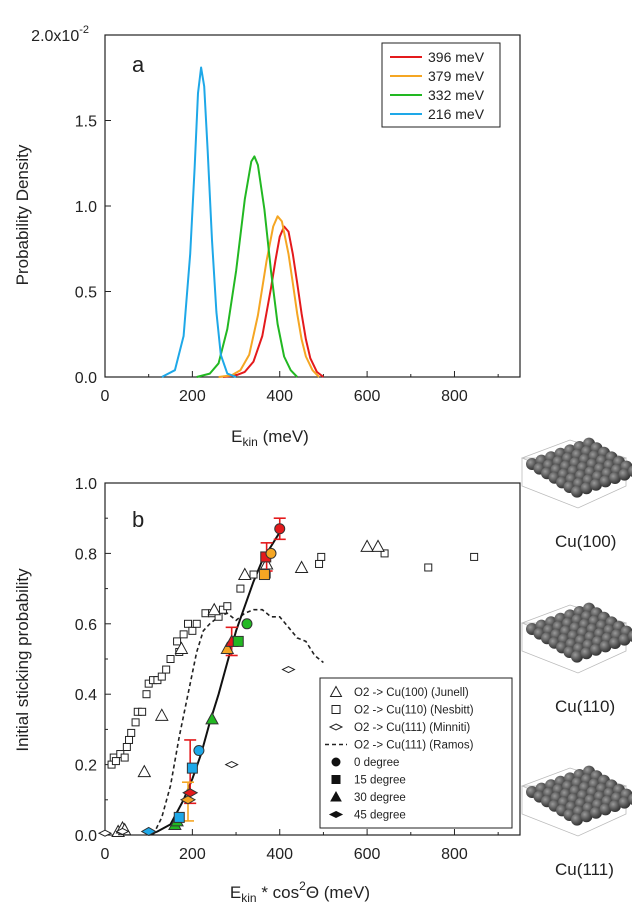 The width and height of the screenshot is (632, 920). What do you see at coordinates (336, 709) in the screenshot?
I see `legend-open-square` at bounding box center [336, 709].